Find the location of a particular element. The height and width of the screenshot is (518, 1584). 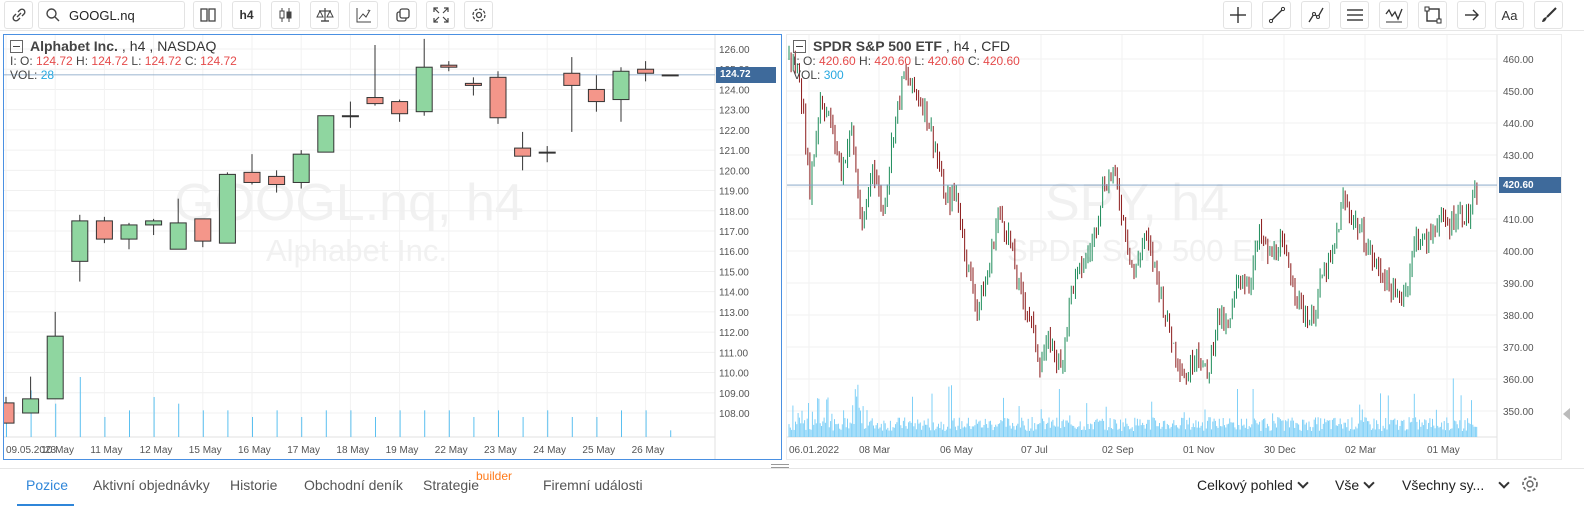

x-tick-label: 24 May is located at coordinates (549, 450).